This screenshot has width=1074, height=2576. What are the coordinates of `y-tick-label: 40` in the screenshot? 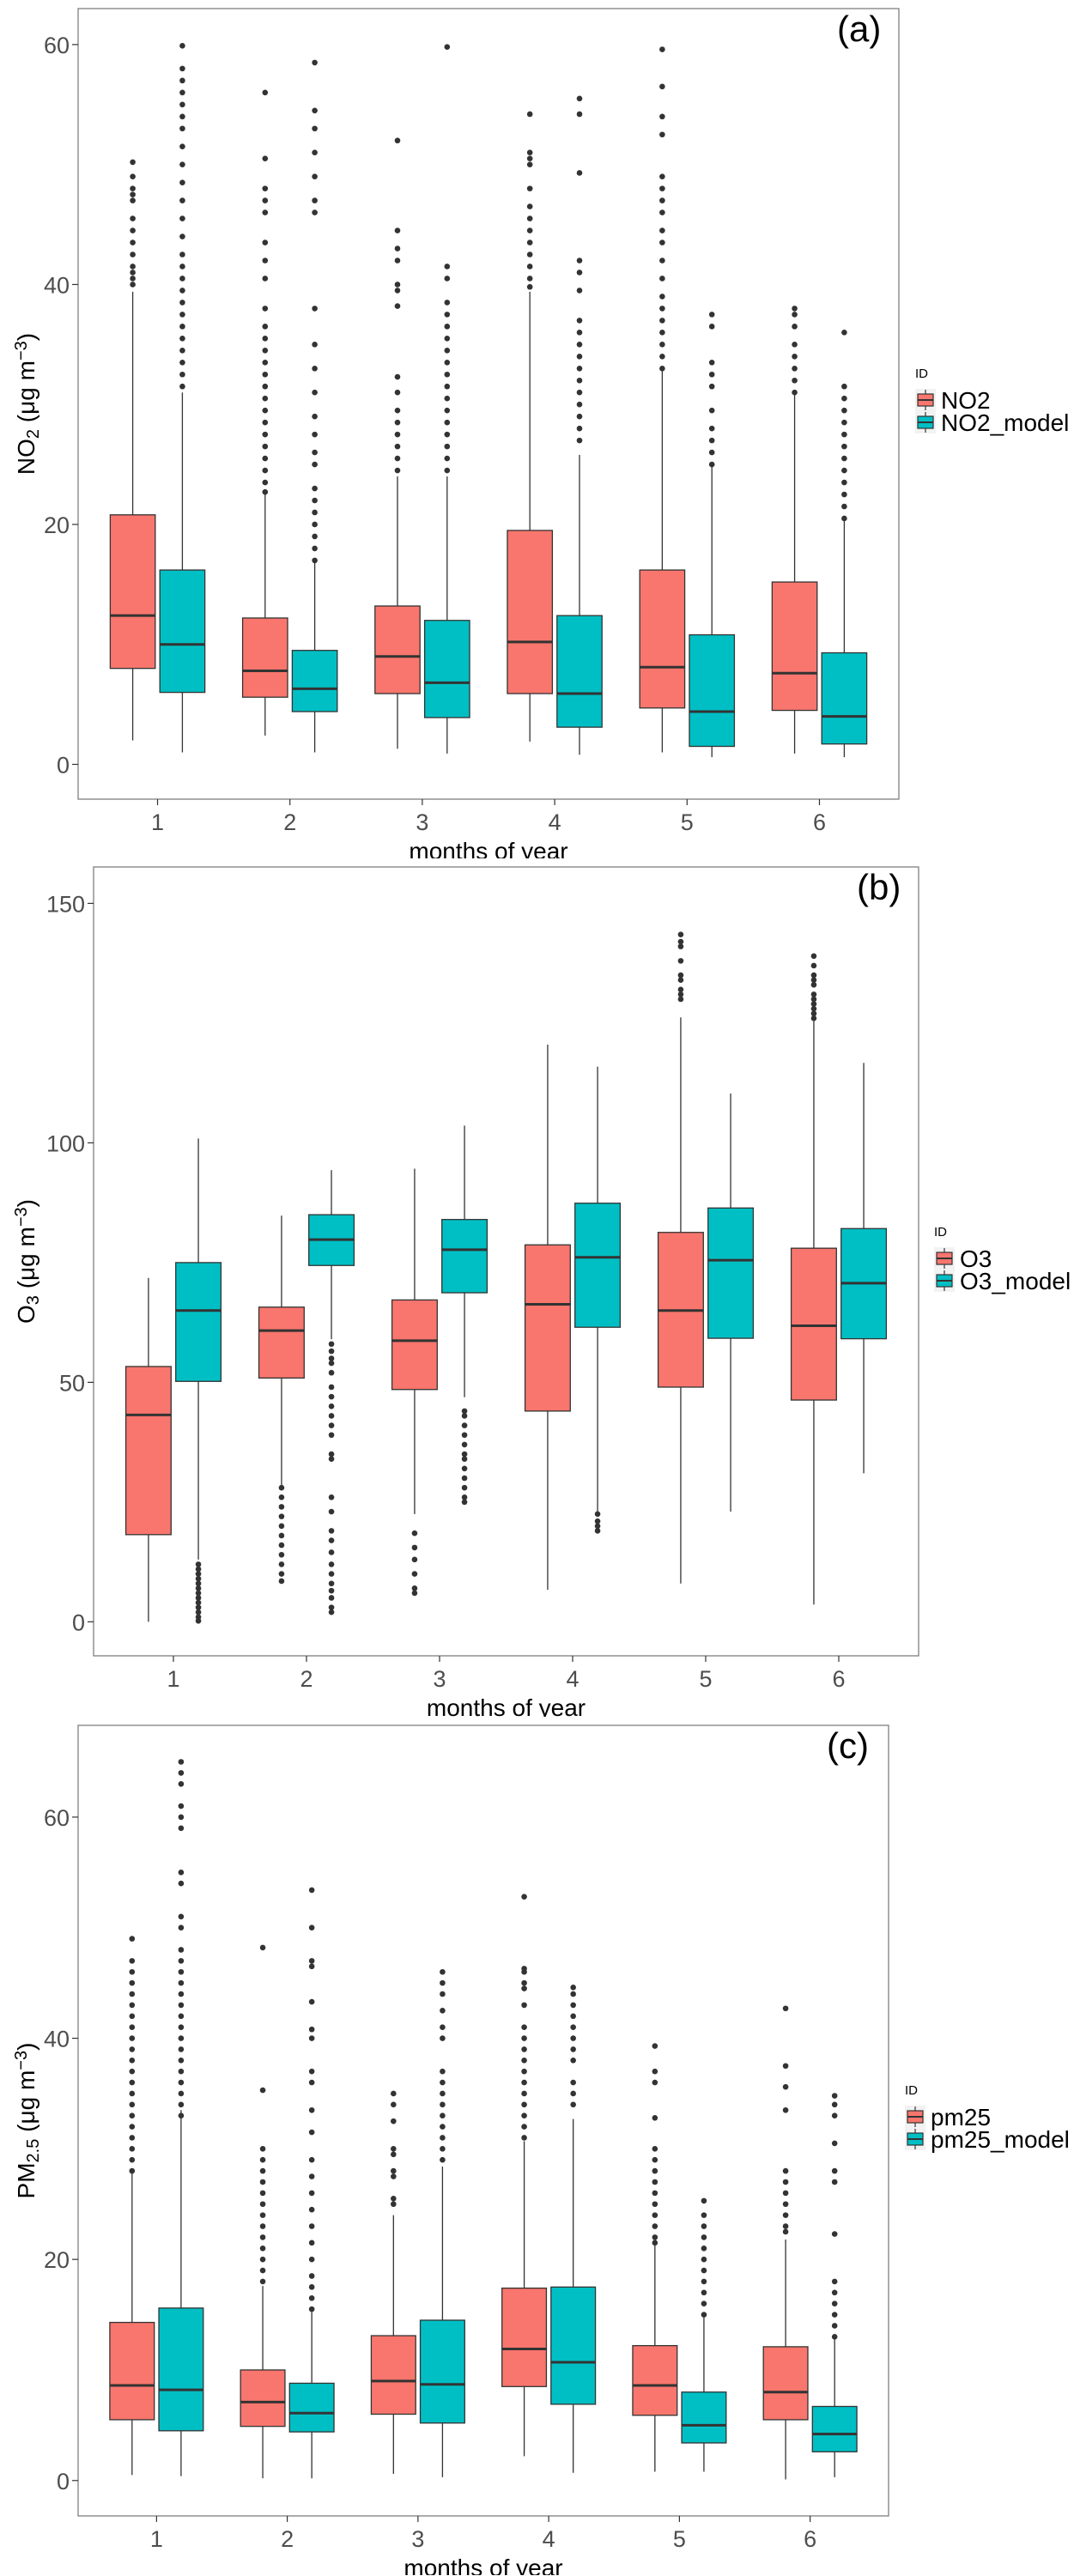 It's located at (57, 2039).